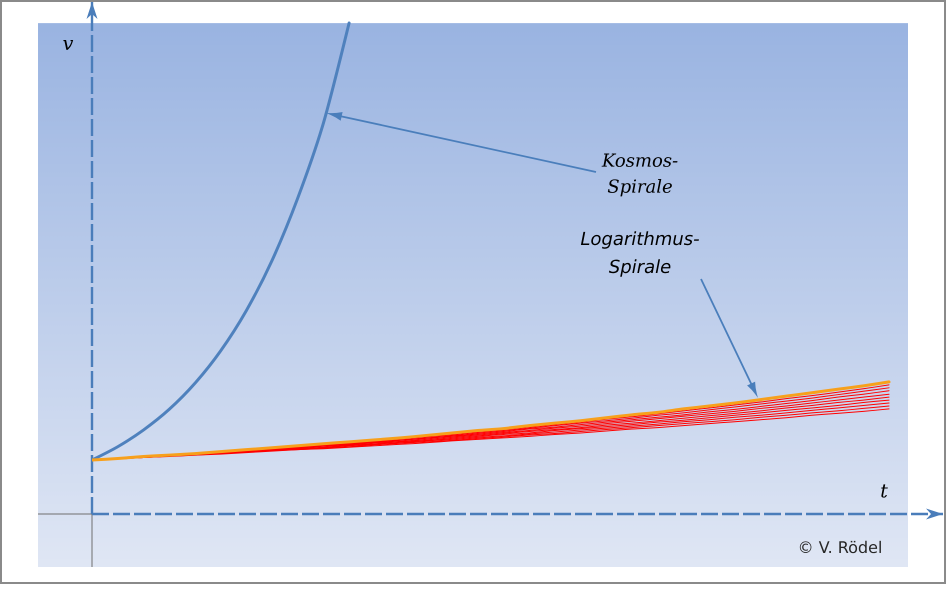  I want to click on text: Logarithmus-Spirale, so click(639, 254).